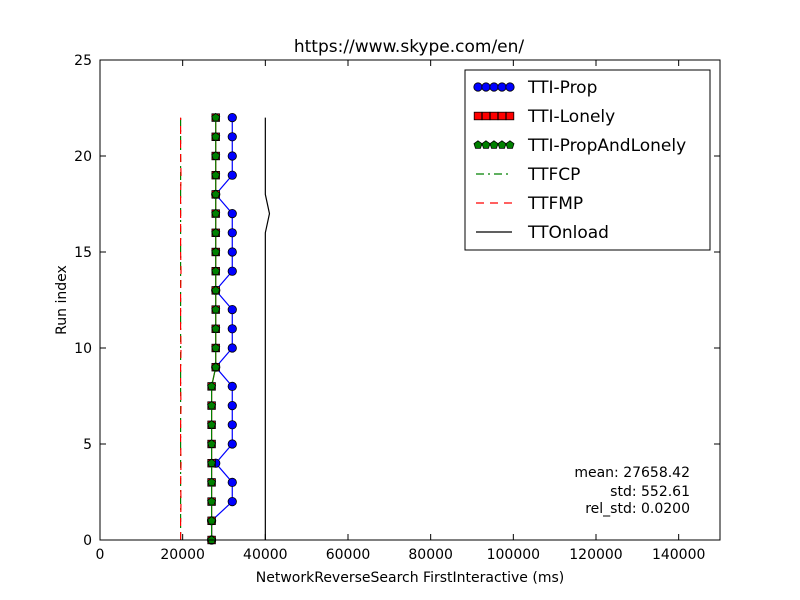  What do you see at coordinates (595, 555) in the screenshot?
I see `x-tick-label: 120000` at bounding box center [595, 555].